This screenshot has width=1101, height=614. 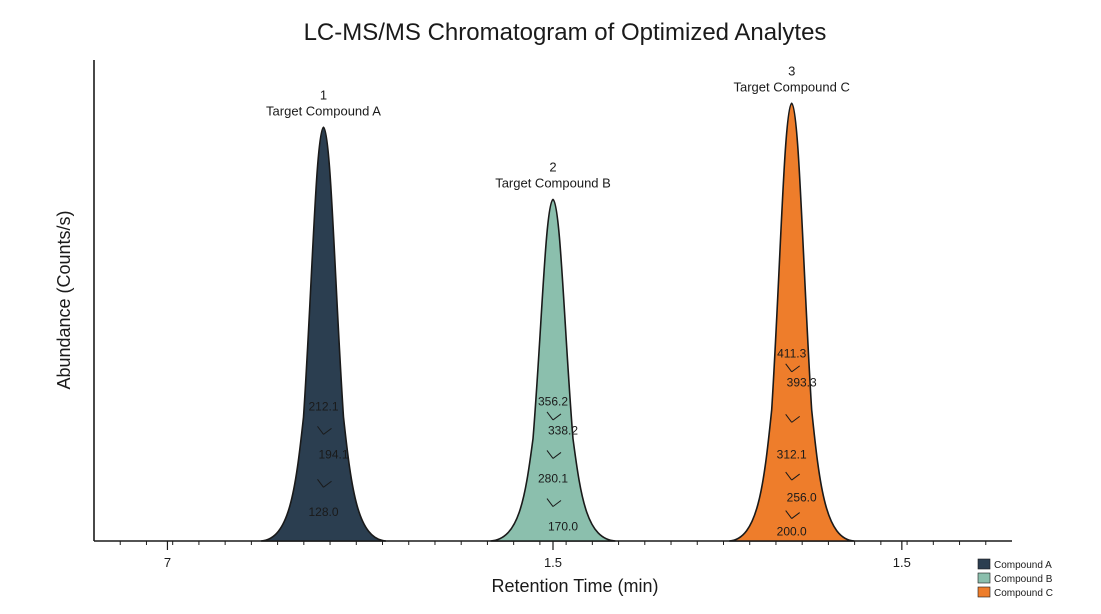 What do you see at coordinates (323, 406) in the screenshot?
I see `fragment-label: 212.1` at bounding box center [323, 406].